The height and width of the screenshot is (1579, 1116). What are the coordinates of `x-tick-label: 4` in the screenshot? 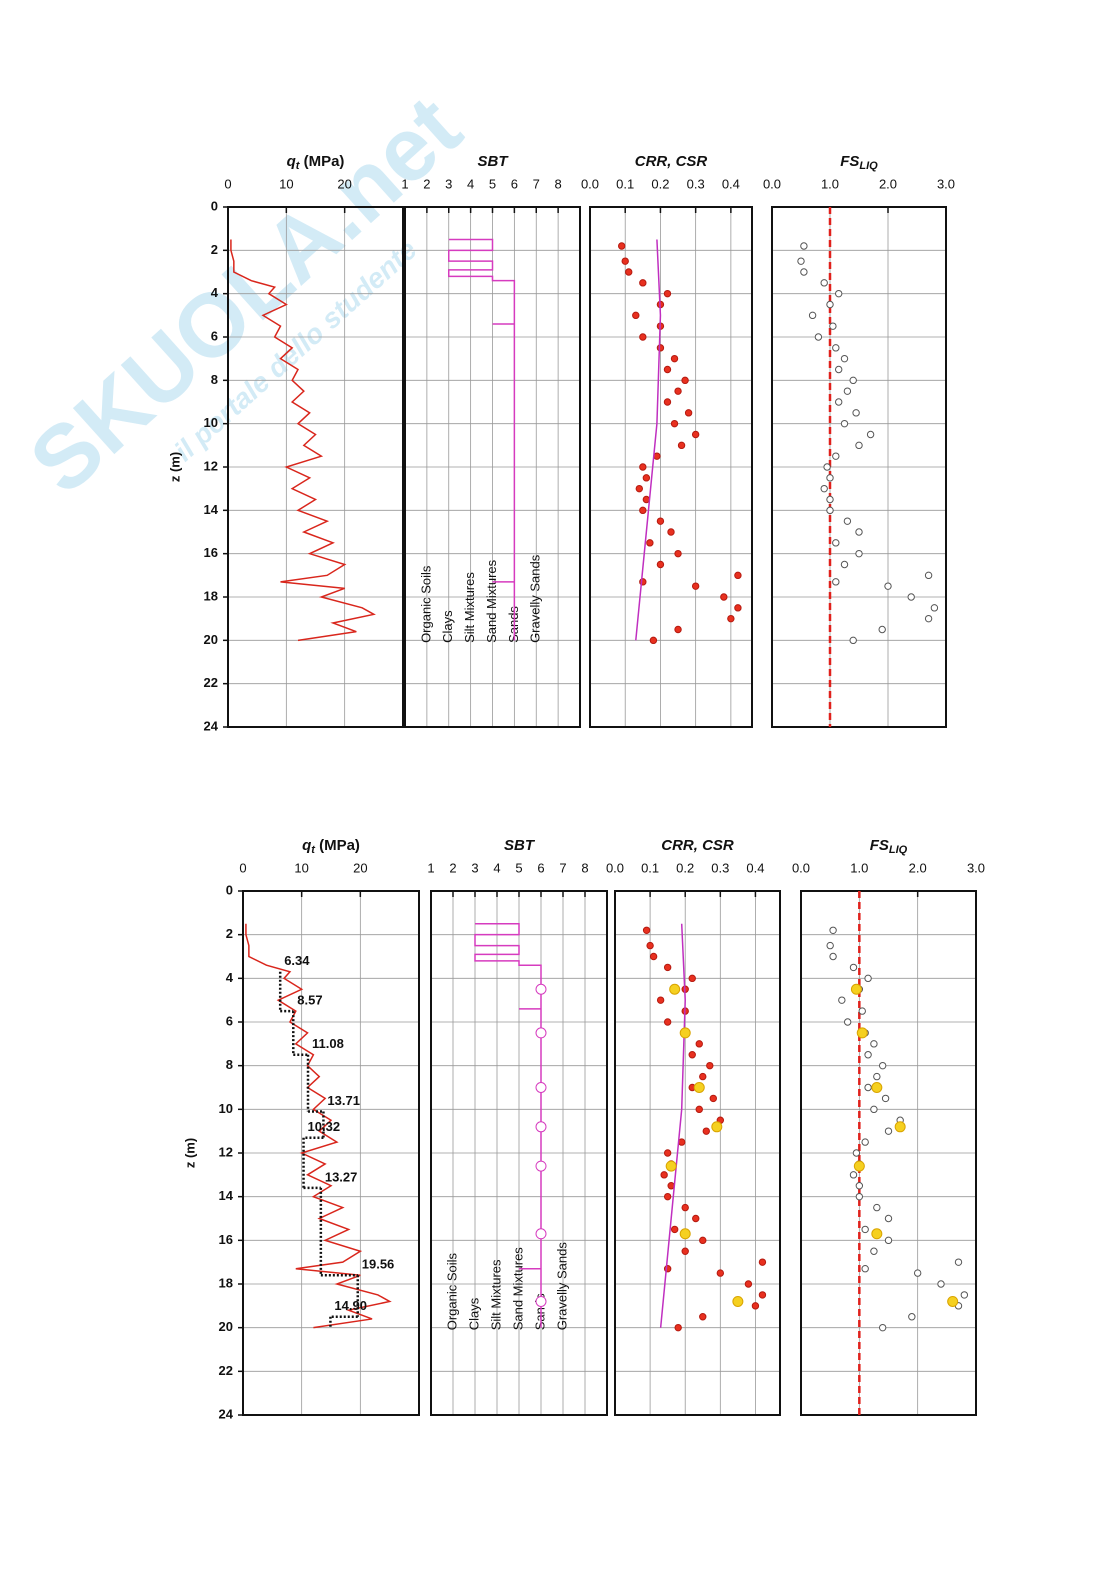 It's located at (470, 183).